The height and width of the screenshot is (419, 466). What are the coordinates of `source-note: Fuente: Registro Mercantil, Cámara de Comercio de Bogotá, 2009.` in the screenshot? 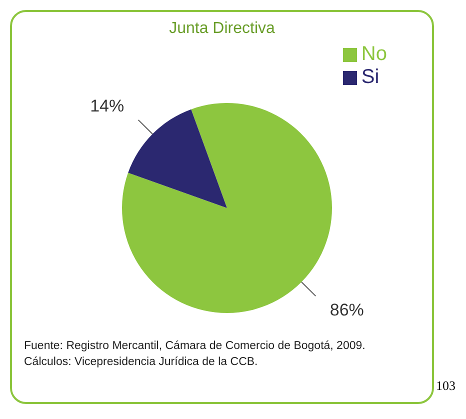 It's located at (195, 346).